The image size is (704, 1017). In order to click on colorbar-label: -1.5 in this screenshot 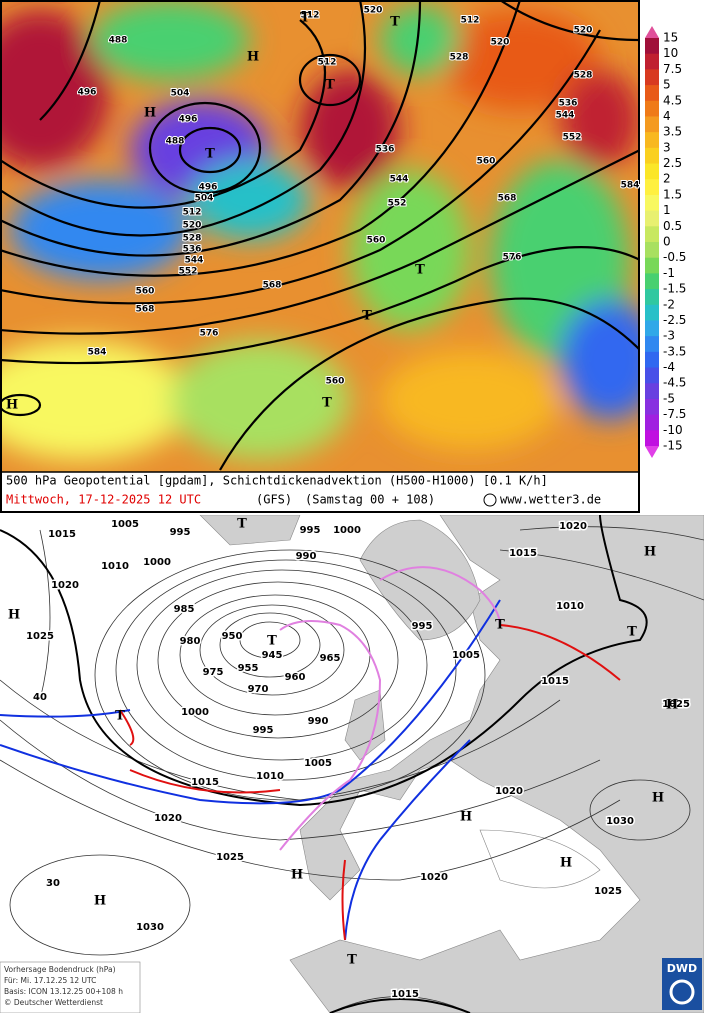, I will do `click(674, 289)`.